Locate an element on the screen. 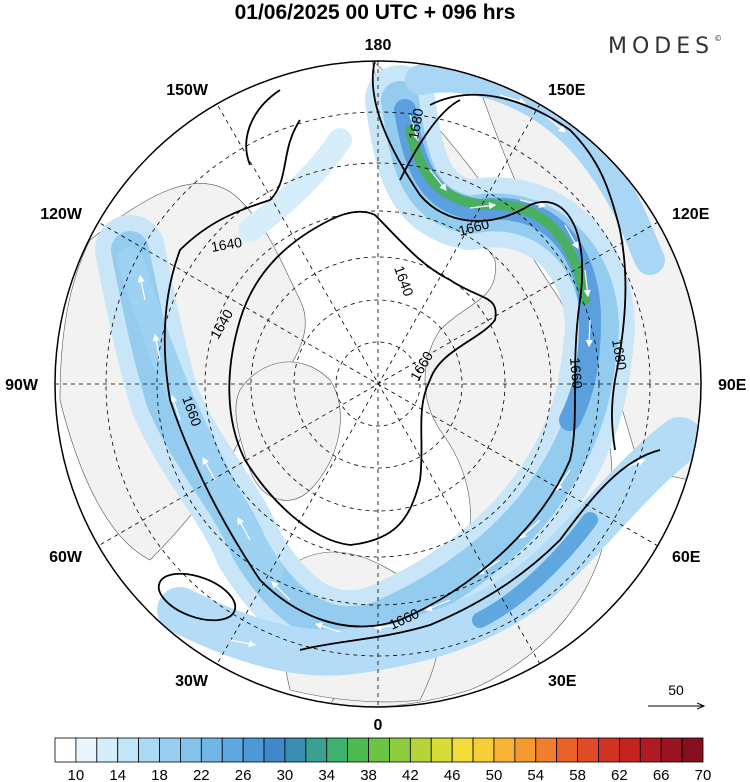  closed-low-contour is located at coordinates (197, 597).